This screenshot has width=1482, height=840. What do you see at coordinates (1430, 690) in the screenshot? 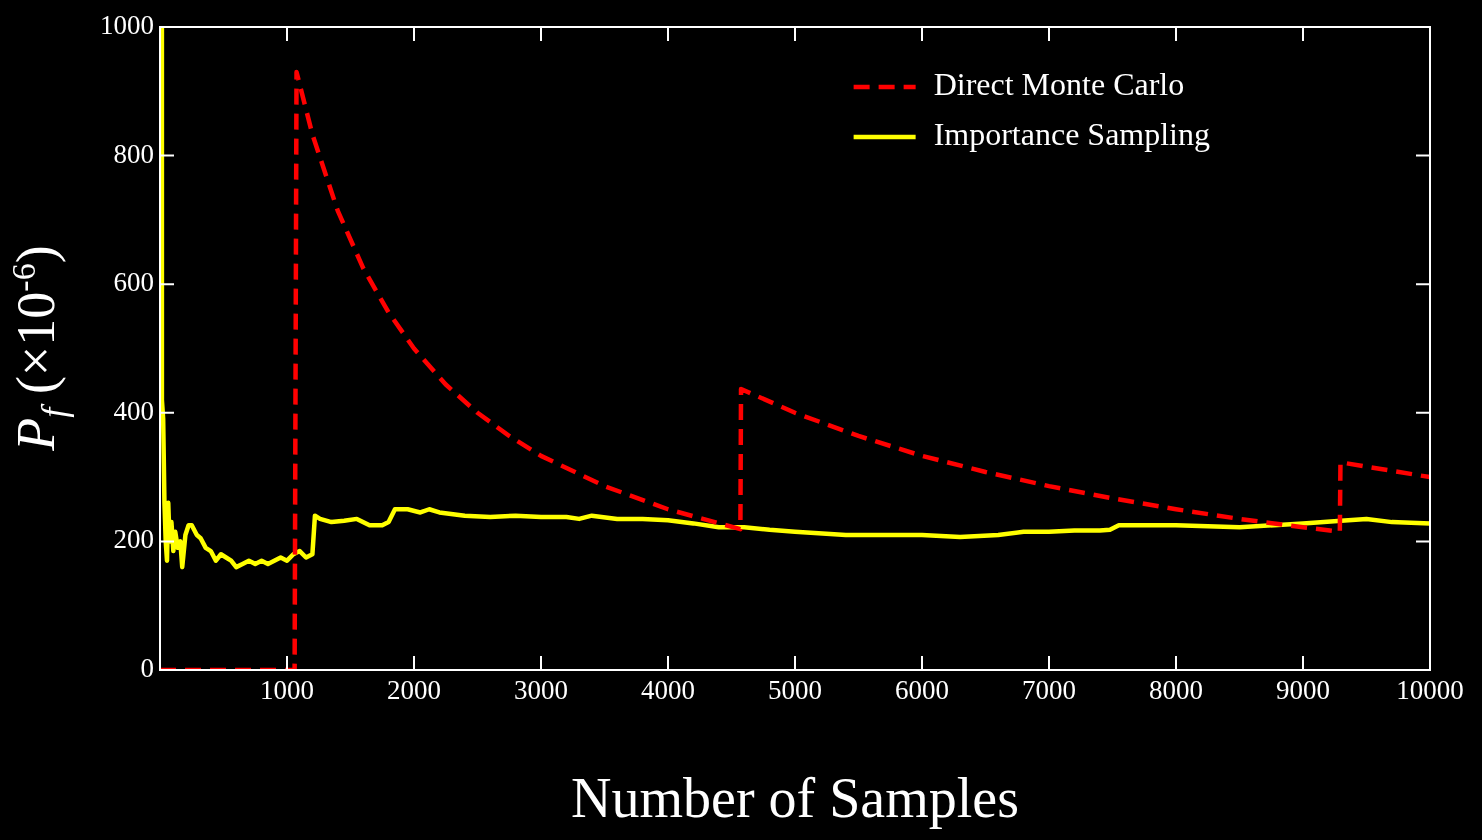
I see `x-tick-label: 10000` at bounding box center [1430, 690].